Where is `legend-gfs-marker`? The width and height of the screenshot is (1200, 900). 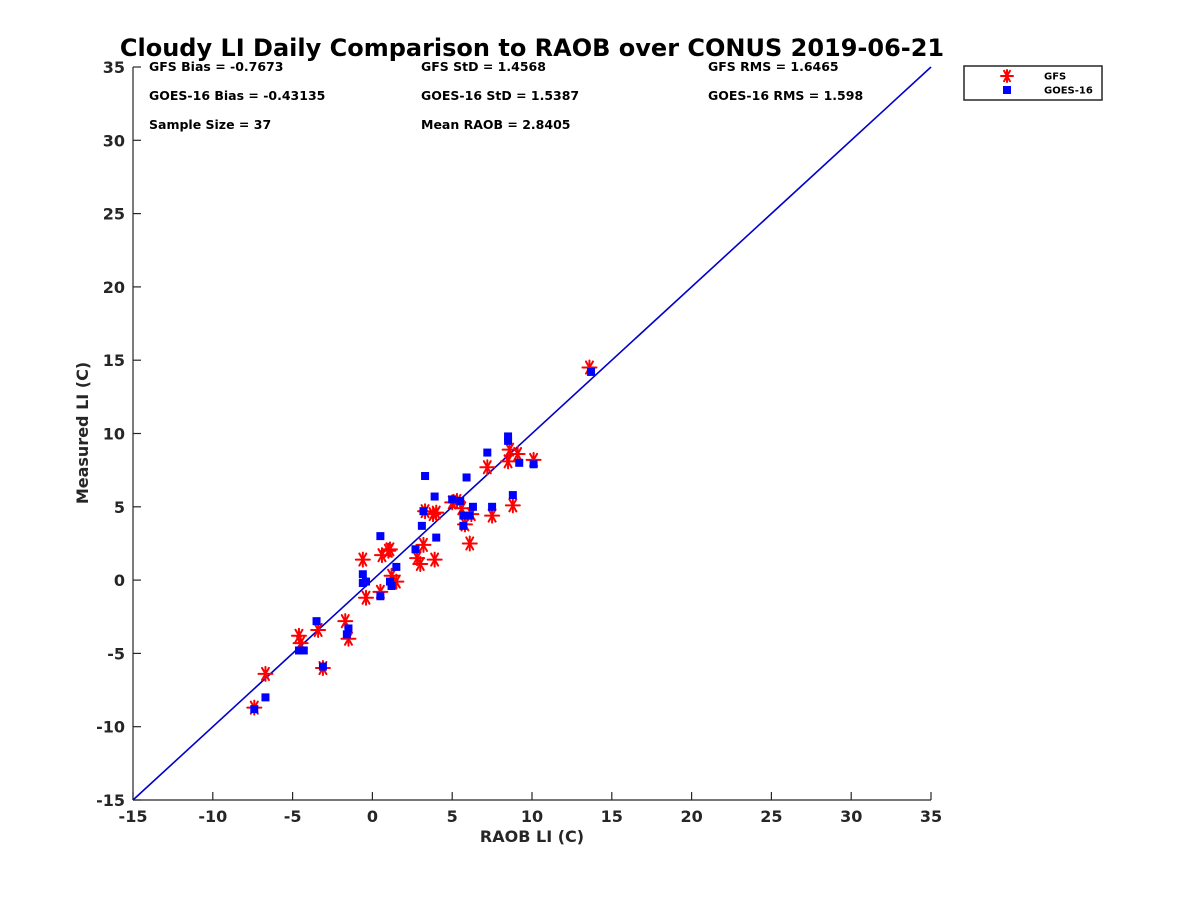 legend-gfs-marker is located at coordinates (1007, 76).